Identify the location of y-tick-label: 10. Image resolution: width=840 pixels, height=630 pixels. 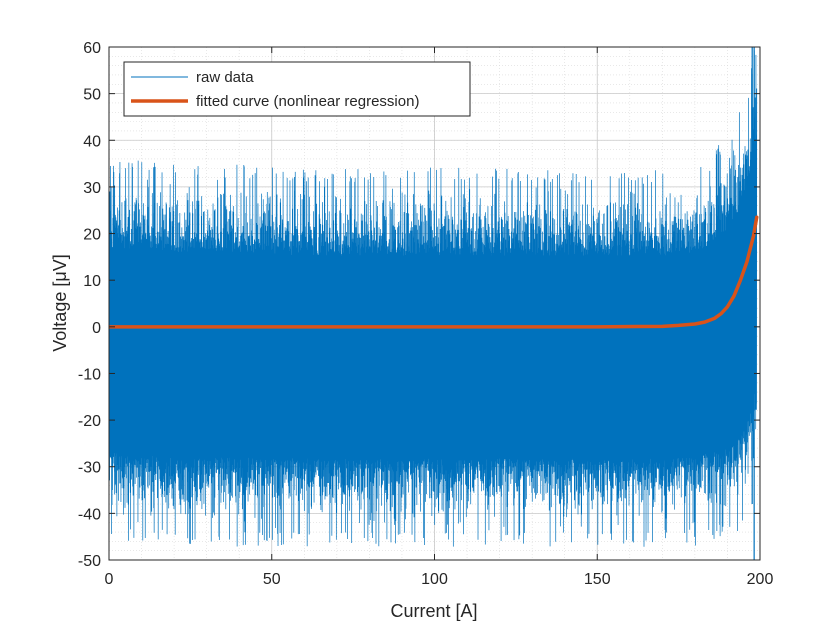
(92, 281).